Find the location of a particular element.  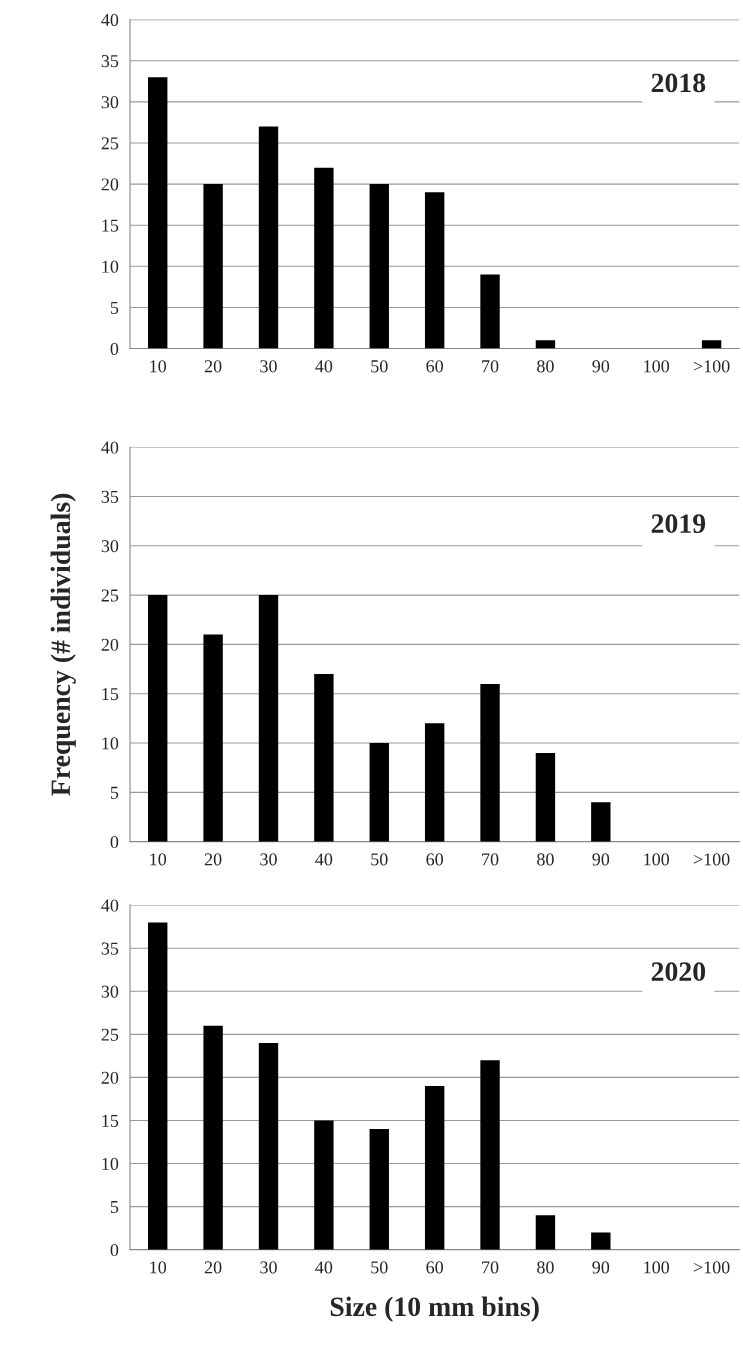

annotation: 2019 is located at coordinates (678, 524).